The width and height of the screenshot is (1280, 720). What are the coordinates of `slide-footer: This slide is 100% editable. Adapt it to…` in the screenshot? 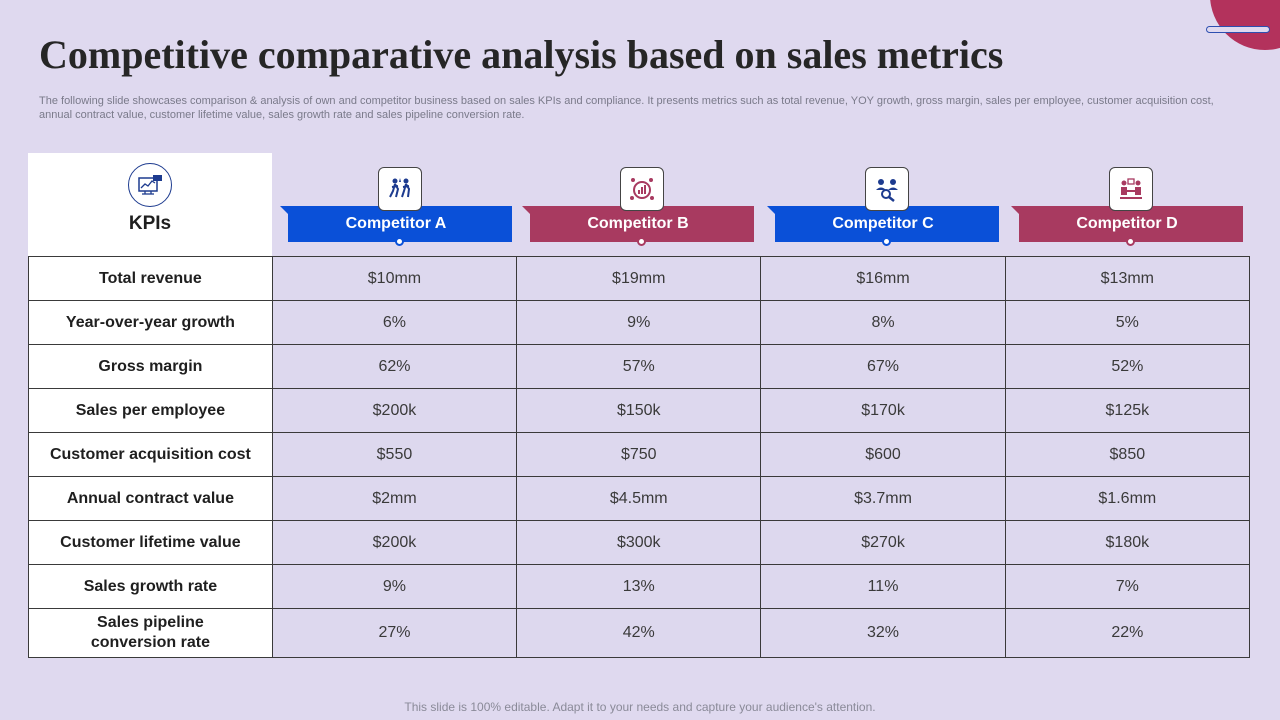 It's located at (640, 707).